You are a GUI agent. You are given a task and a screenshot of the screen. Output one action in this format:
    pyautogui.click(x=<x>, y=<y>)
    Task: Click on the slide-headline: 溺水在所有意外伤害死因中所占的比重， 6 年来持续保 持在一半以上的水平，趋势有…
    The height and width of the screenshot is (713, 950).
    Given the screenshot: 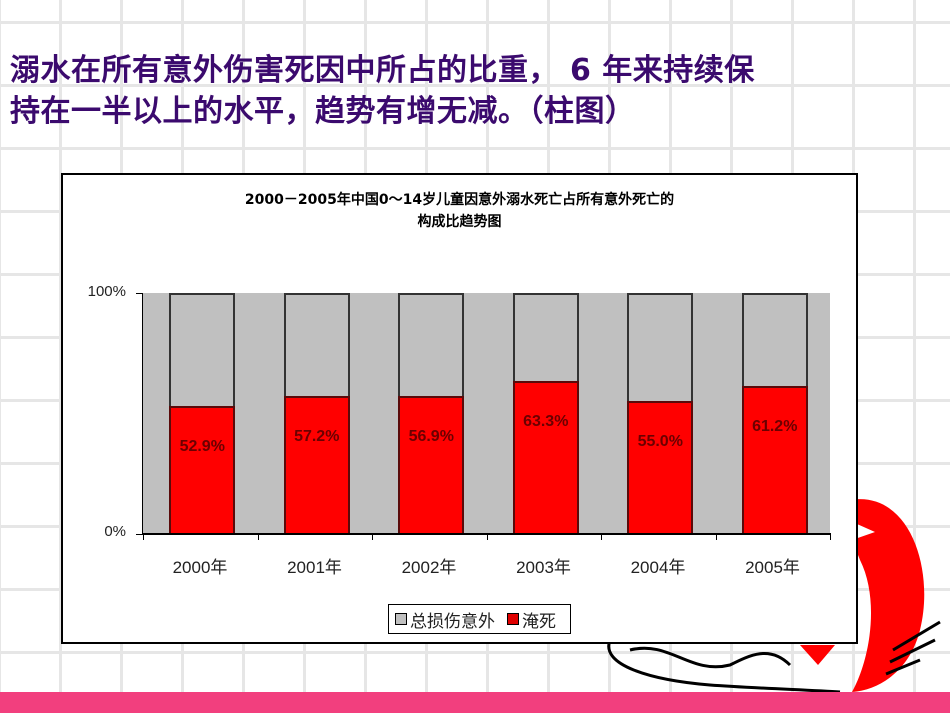 What is the action you would take?
    pyautogui.click(x=440, y=91)
    